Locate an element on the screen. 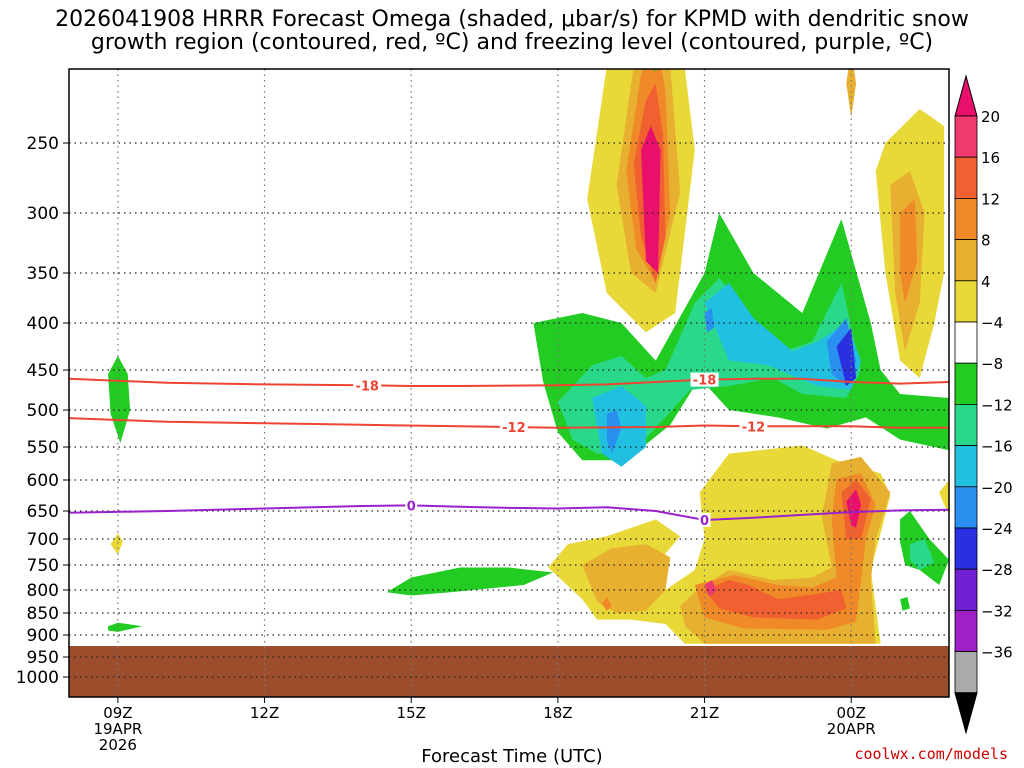 The height and width of the screenshot is (768, 1024). colorbar-label: 12 is located at coordinates (990, 199).